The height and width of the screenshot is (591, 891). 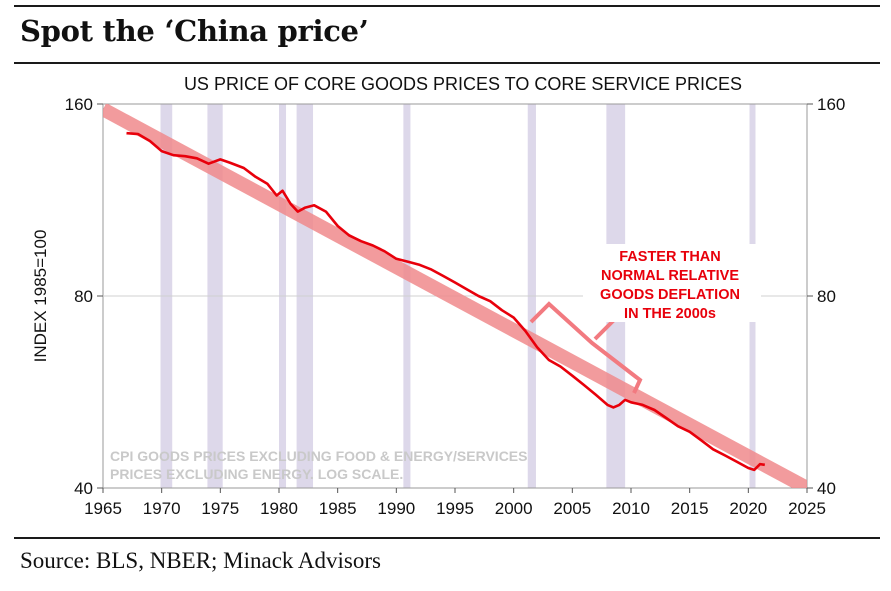 I want to click on y-tick-label-right: 40, so click(x=826, y=488).